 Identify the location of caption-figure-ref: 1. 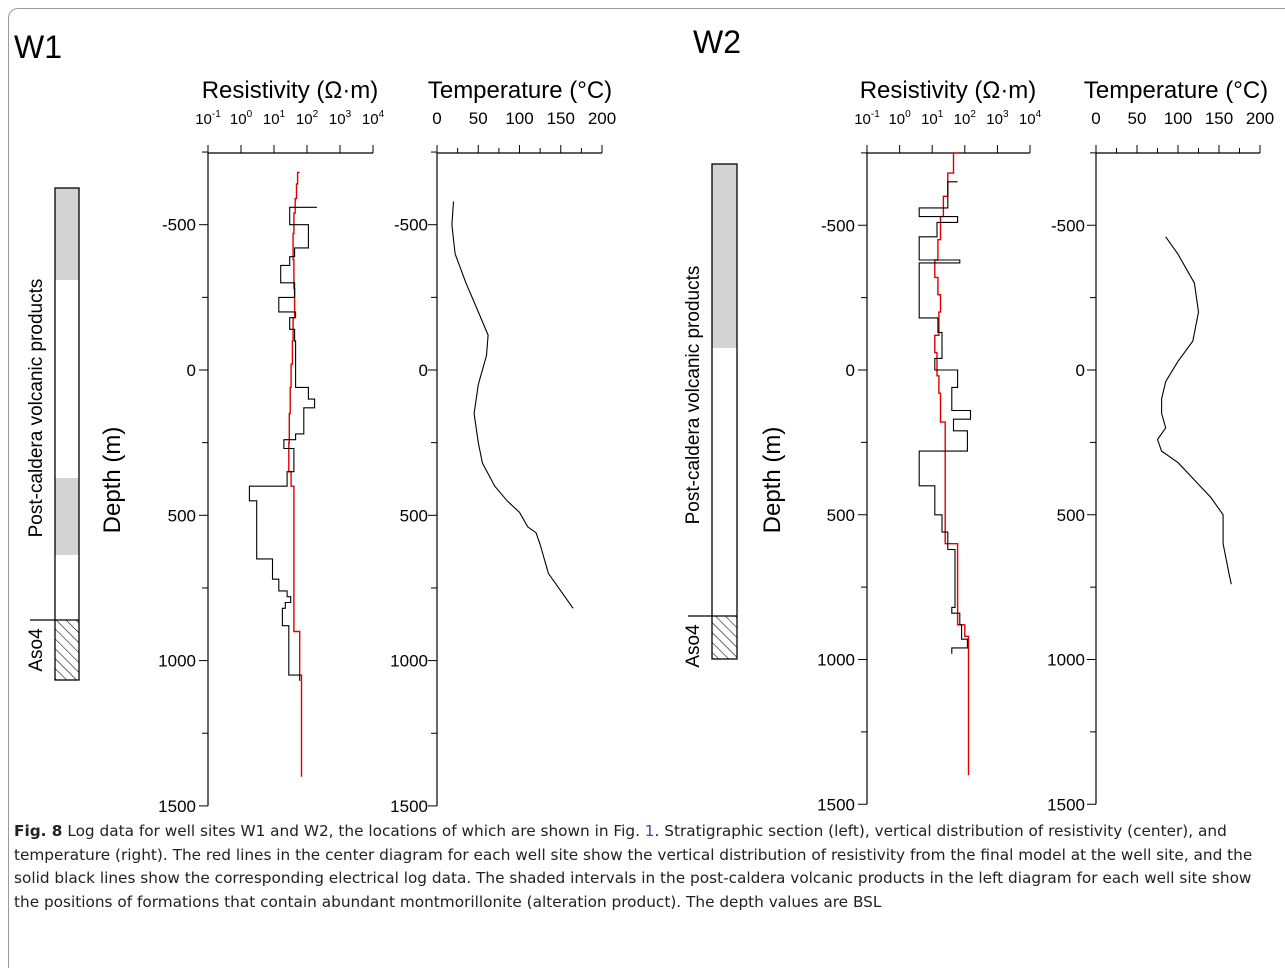
(649, 831).